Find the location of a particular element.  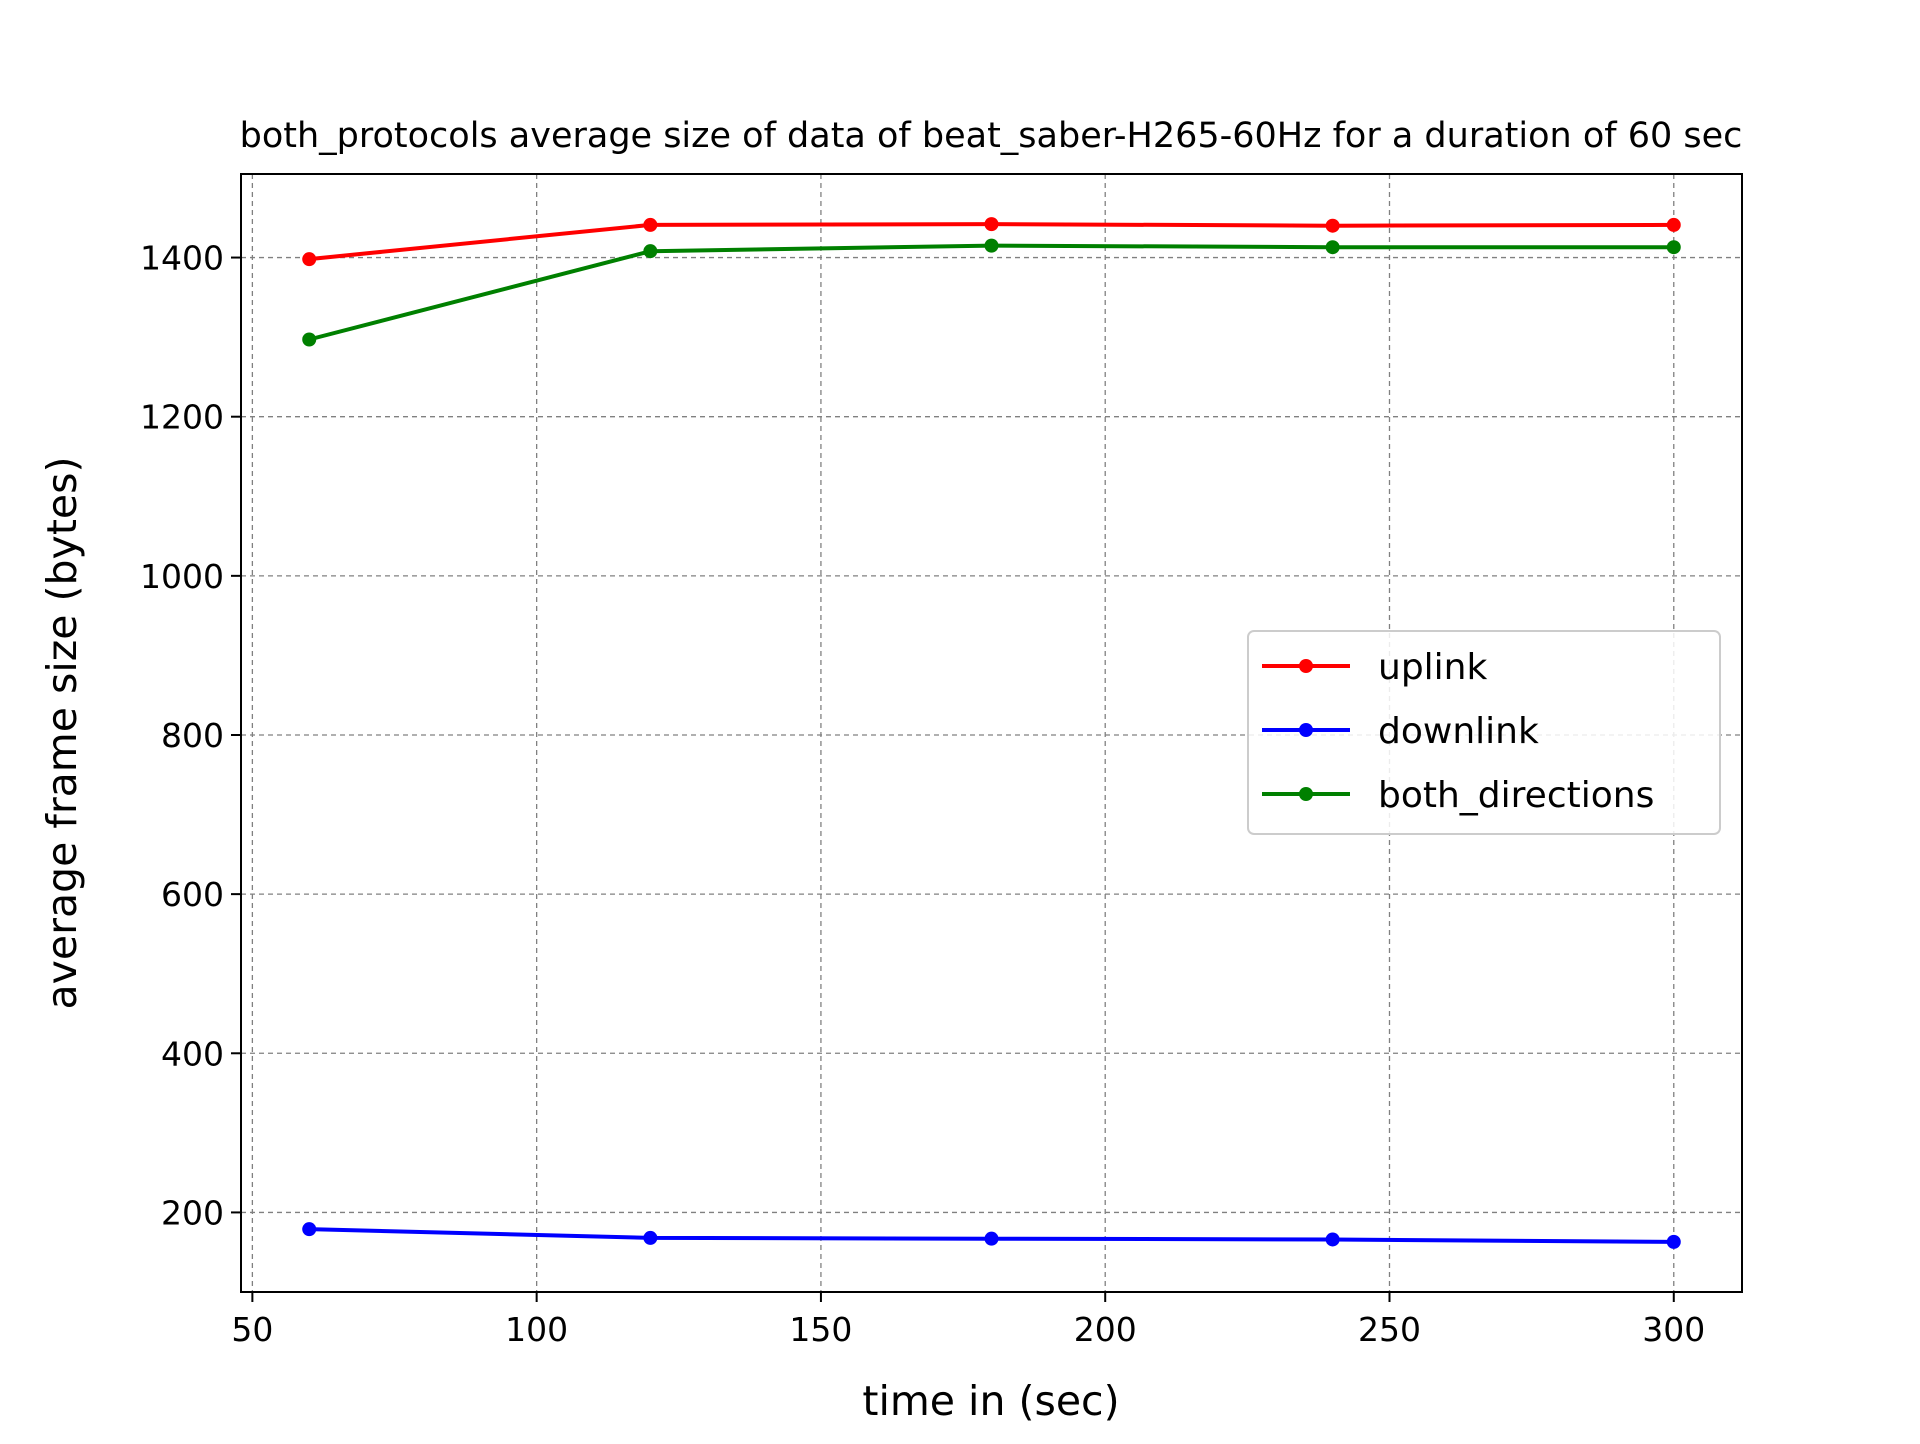

legend-label: downlink is located at coordinates (1458, 731).